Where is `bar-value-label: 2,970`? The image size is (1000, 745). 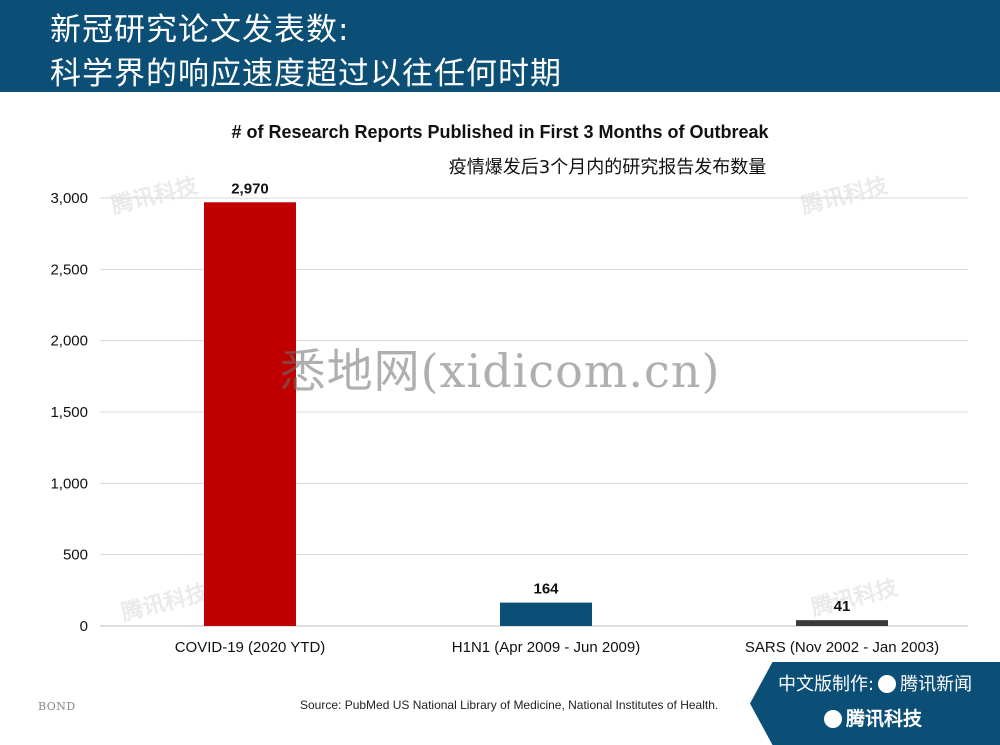
bar-value-label: 2,970 is located at coordinates (250, 188).